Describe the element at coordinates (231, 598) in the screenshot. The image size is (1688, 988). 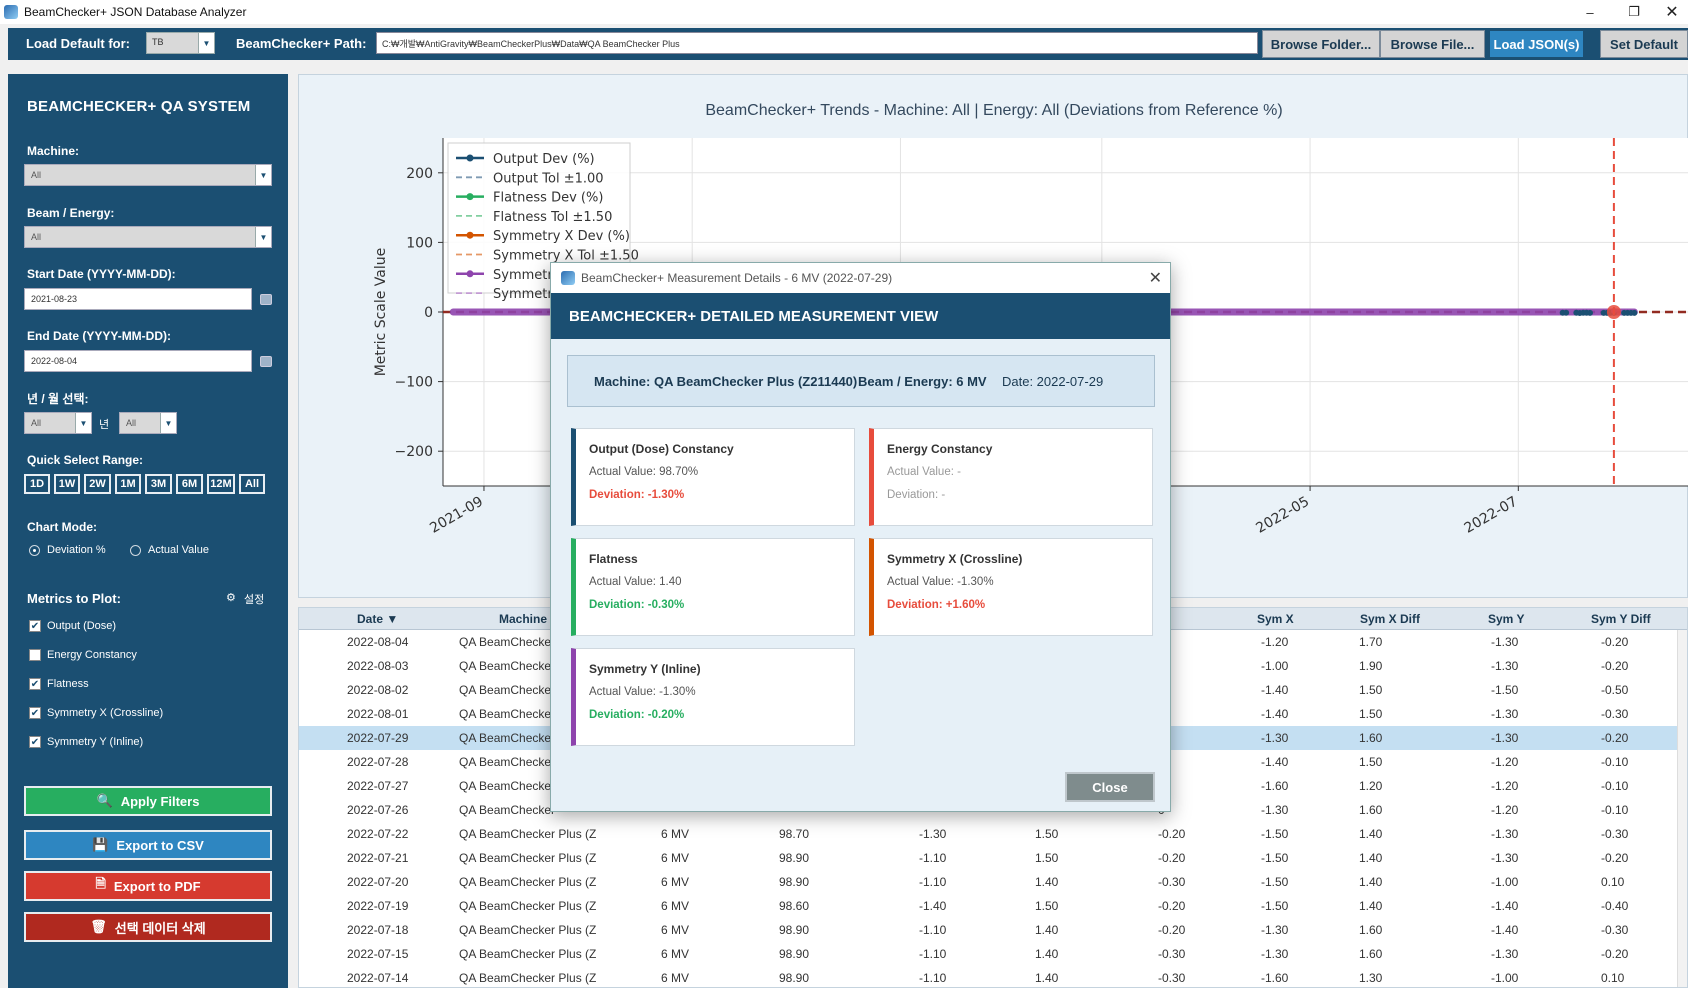
I see `settings-icon: ⚙` at that location.